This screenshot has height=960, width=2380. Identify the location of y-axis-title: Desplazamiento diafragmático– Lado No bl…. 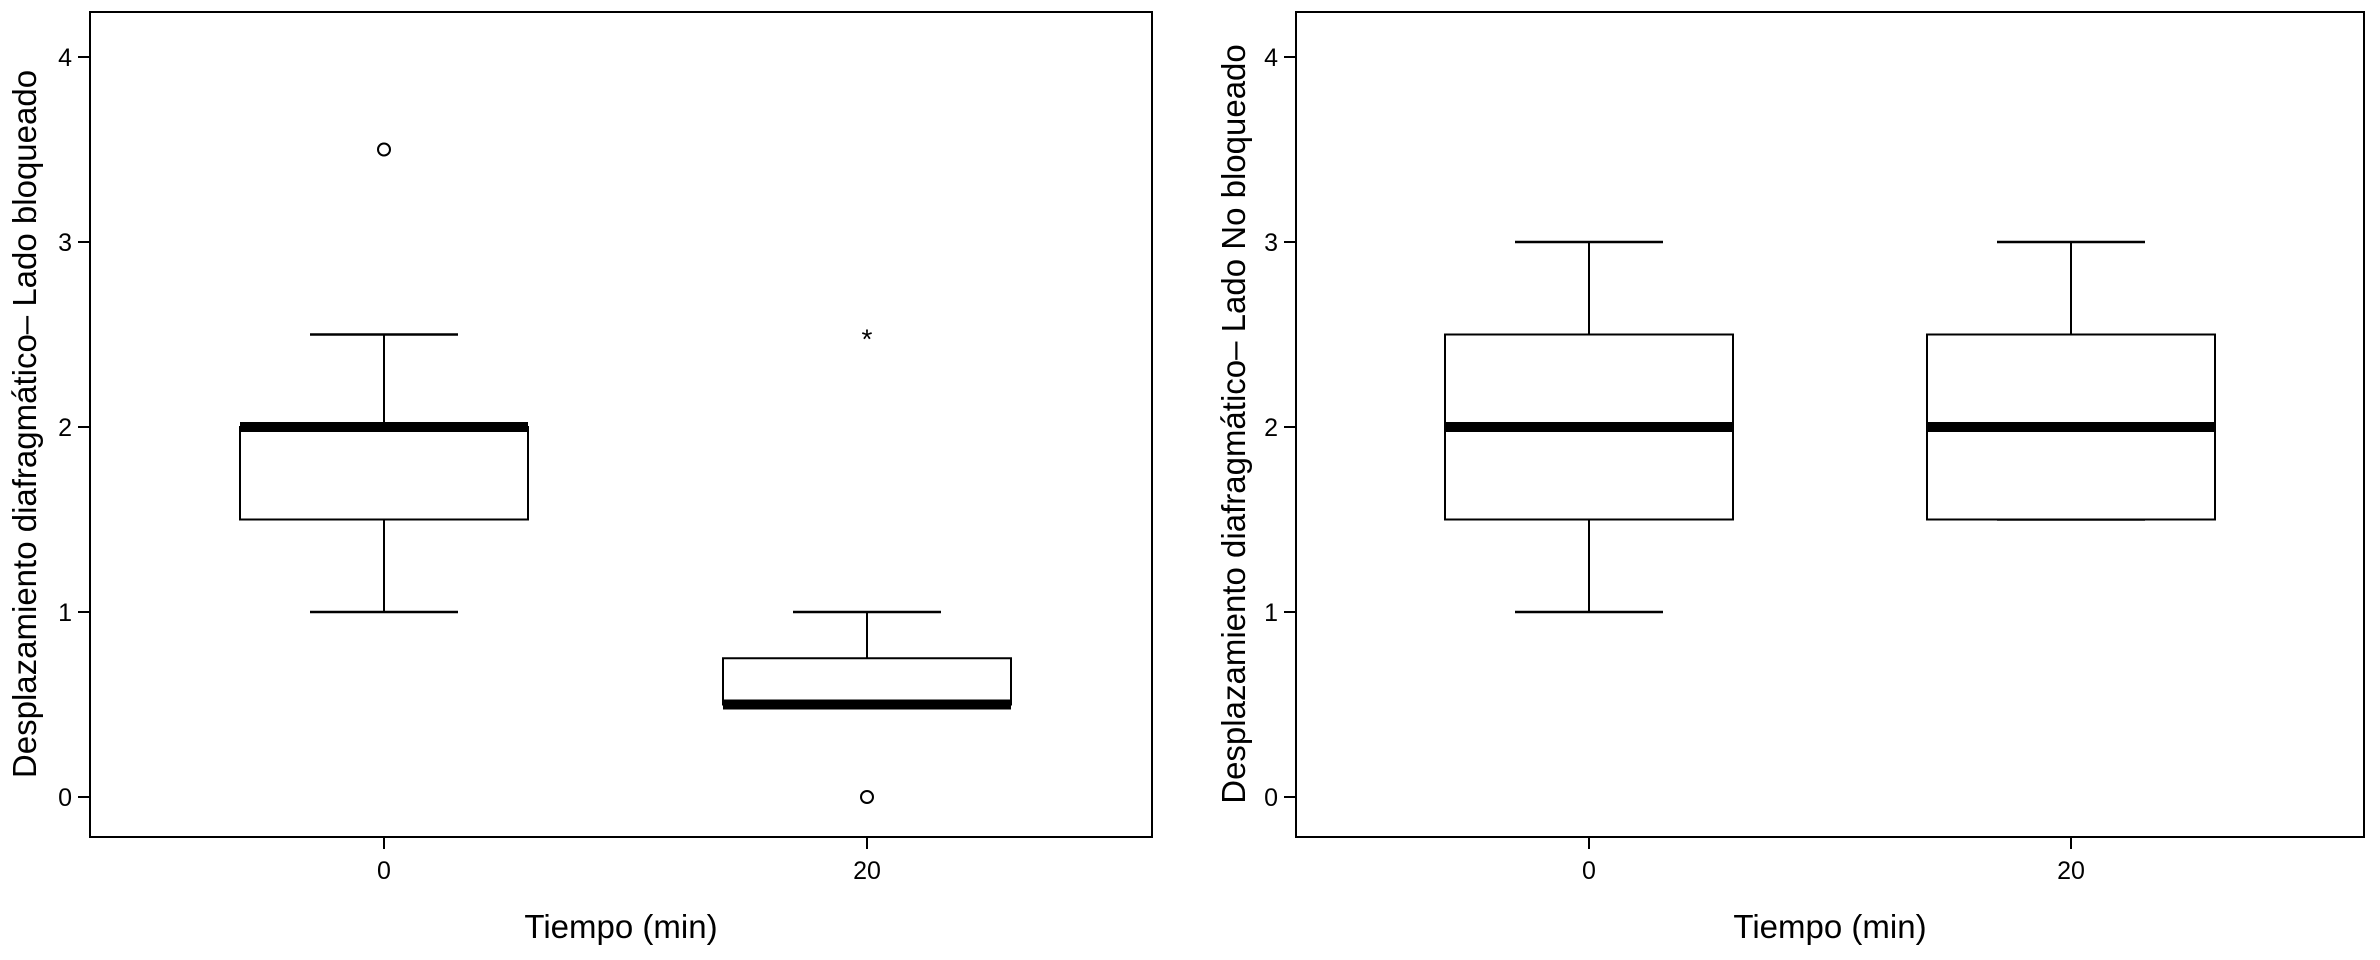
(1233, 424).